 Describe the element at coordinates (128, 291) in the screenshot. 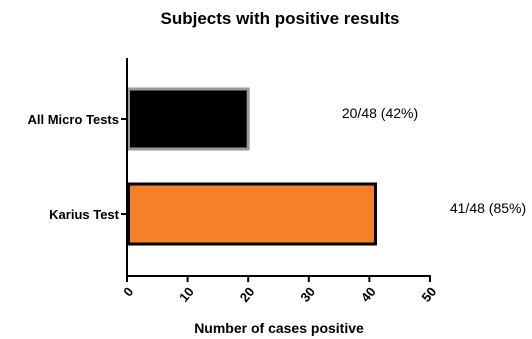

I see `x-tick-label: 0` at that location.